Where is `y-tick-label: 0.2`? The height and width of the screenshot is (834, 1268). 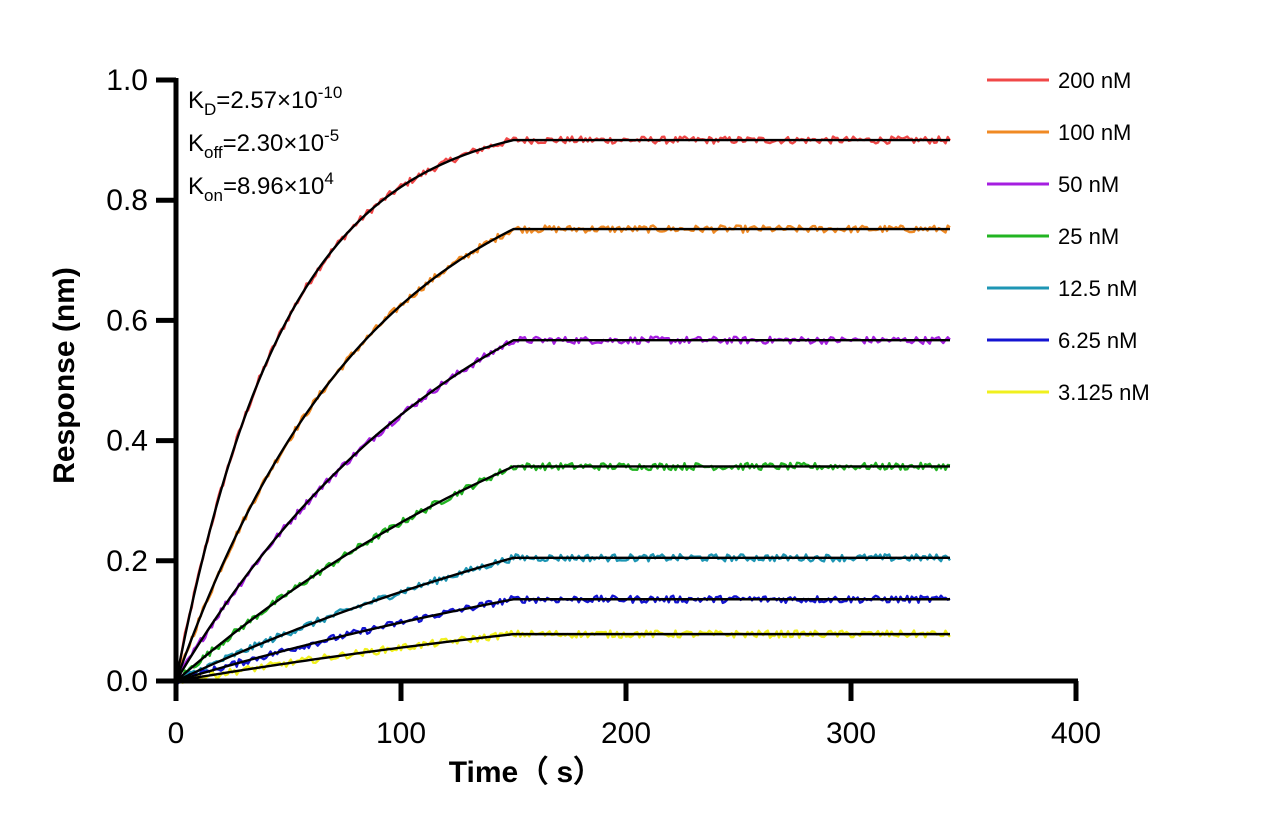
y-tick-label: 0.2 is located at coordinates (127, 561).